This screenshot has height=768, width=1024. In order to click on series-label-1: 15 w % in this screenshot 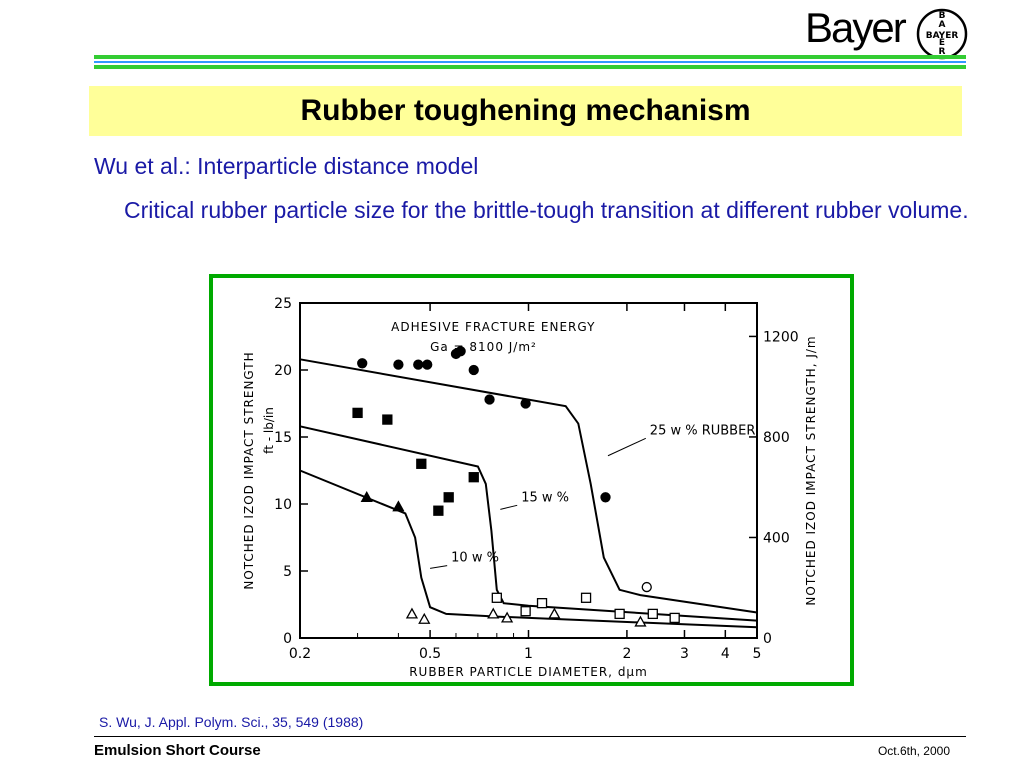, I will do `click(545, 497)`.